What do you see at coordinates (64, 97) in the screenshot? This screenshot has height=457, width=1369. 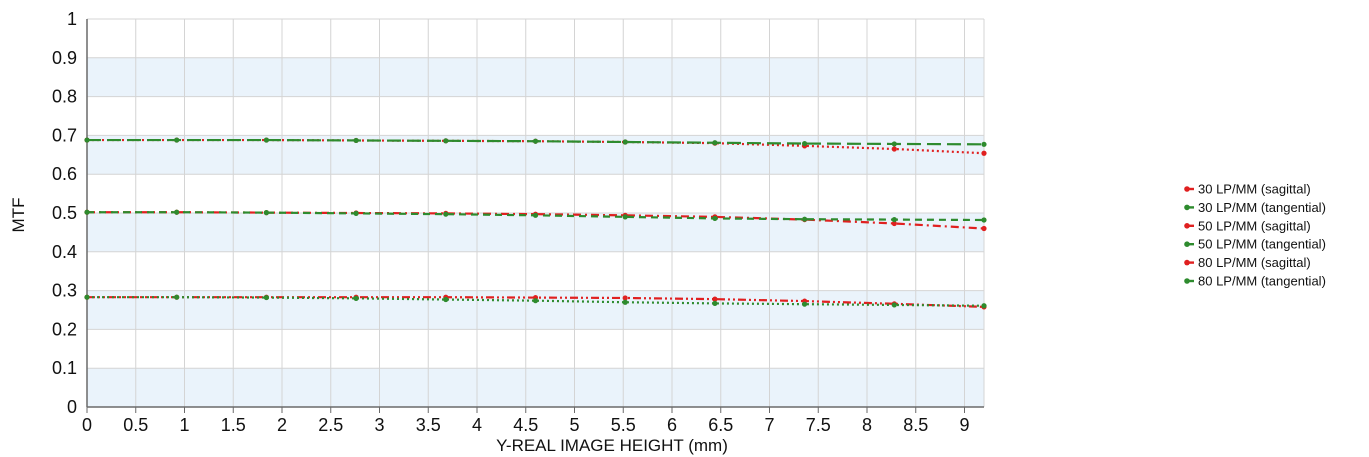 I see `y-tick-label: 0.8` at bounding box center [64, 97].